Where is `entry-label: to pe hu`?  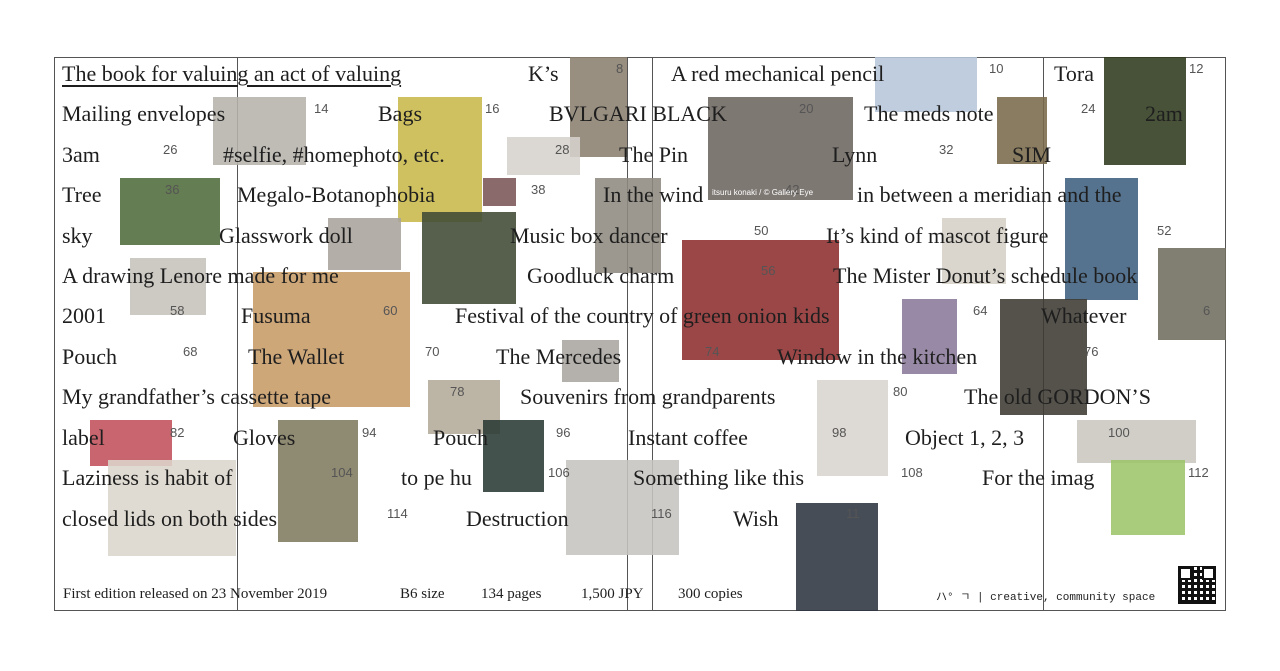 entry-label: to pe hu is located at coordinates (436, 477).